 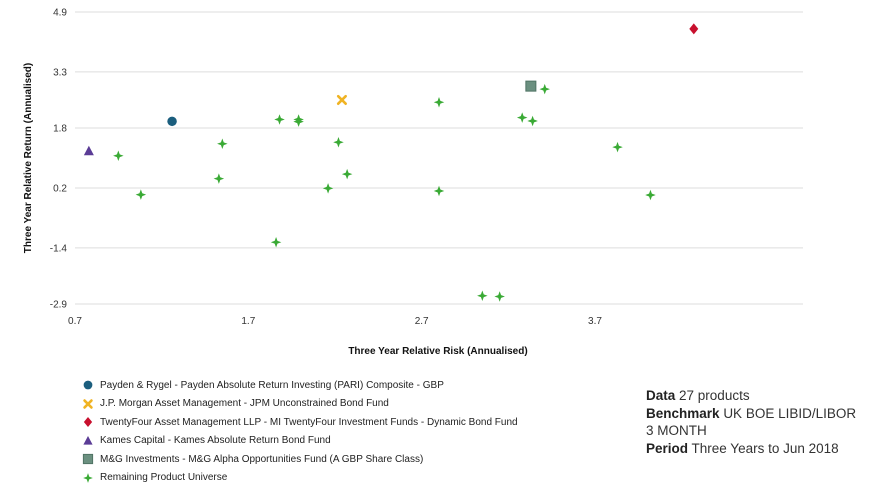 What do you see at coordinates (683, 413) in the screenshot?
I see `benchmark-label: Benchmark` at bounding box center [683, 413].